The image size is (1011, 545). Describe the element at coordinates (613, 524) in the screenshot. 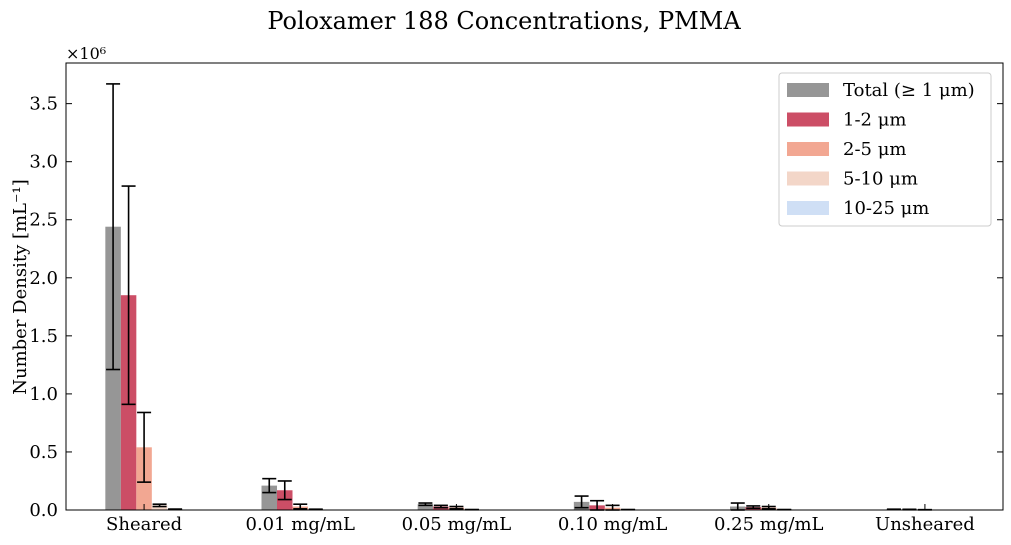

I see `x-tick-label: 0.10 mg/mL` at that location.